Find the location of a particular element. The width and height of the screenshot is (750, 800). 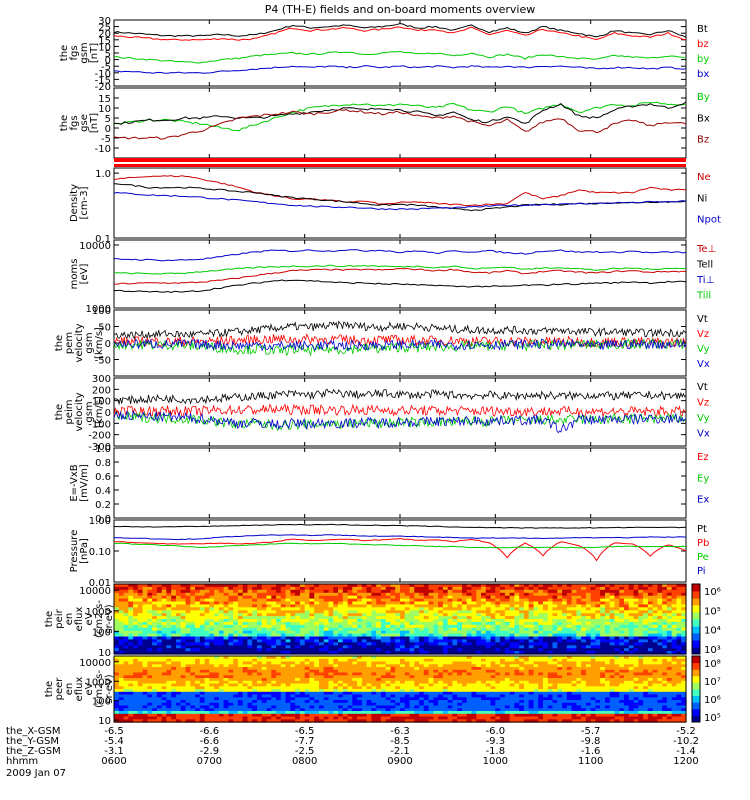

ytick-label-efield: 0.2 is located at coordinates (103, 505).